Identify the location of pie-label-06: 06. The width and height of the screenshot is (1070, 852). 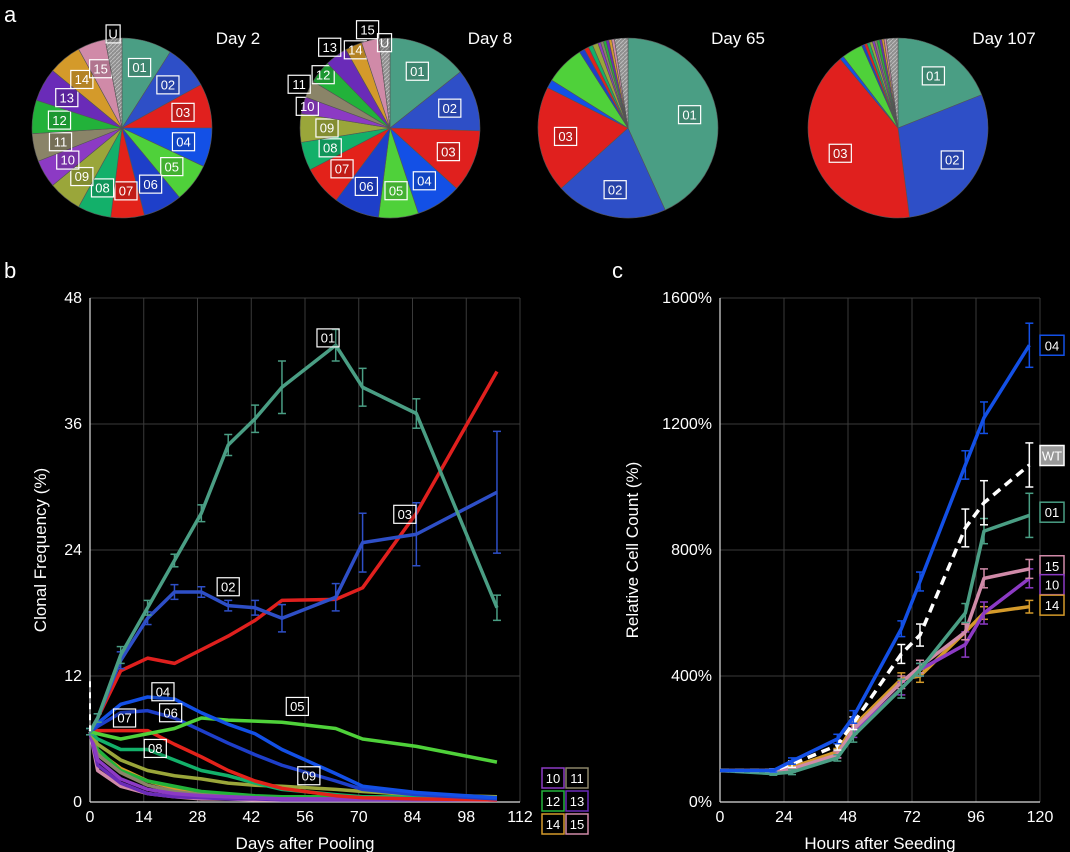
(366, 186).